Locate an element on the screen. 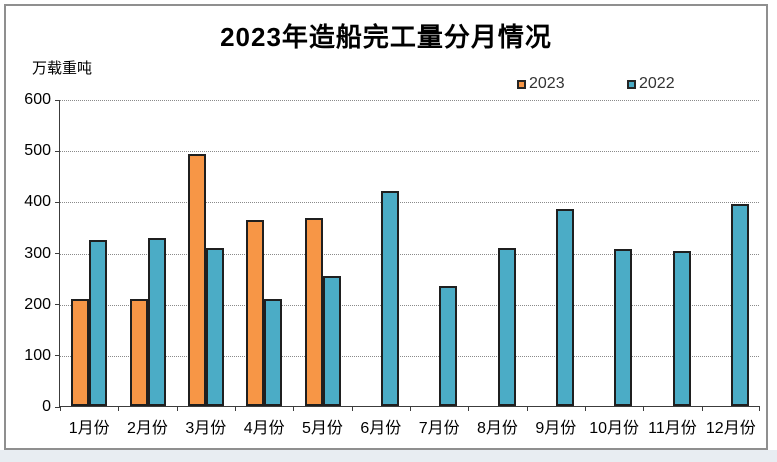 The height and width of the screenshot is (462, 777). x-axis-label-11月份: 11月份 is located at coordinates (672, 428).